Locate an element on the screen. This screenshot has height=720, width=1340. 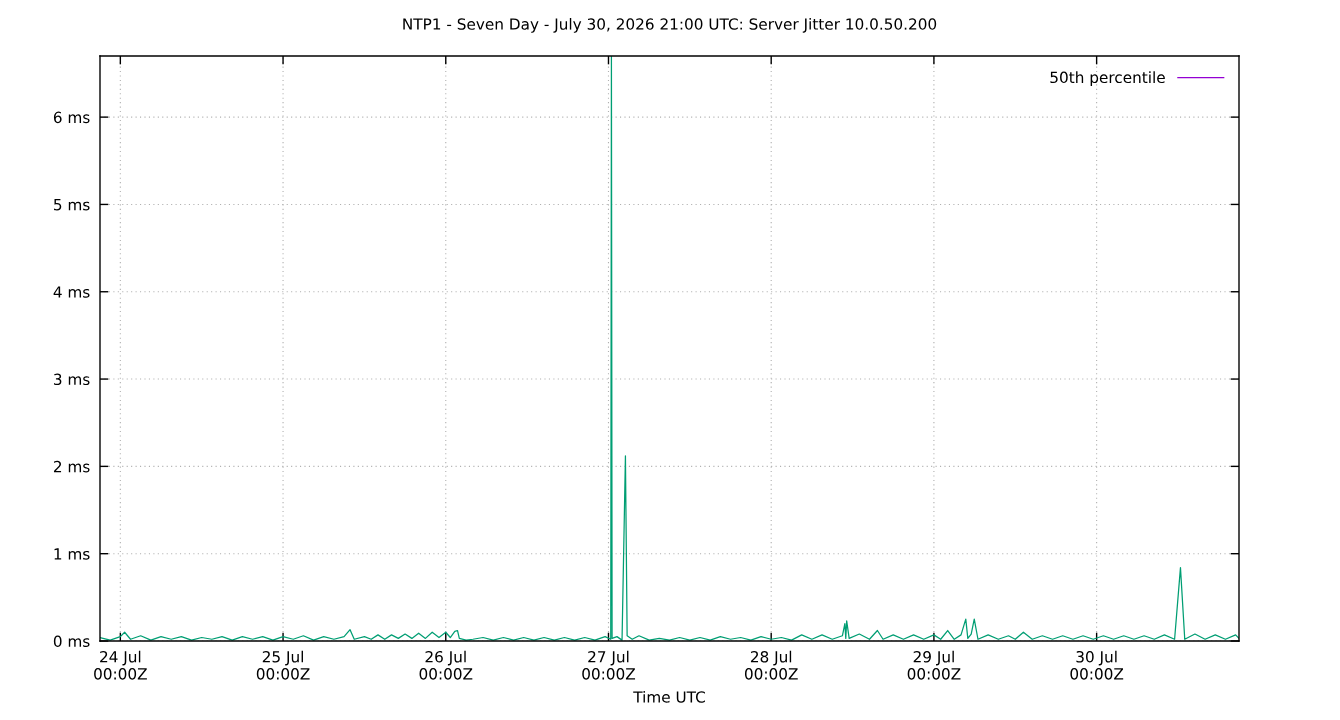
legend-label: 50th percentile is located at coordinates (1107, 79).